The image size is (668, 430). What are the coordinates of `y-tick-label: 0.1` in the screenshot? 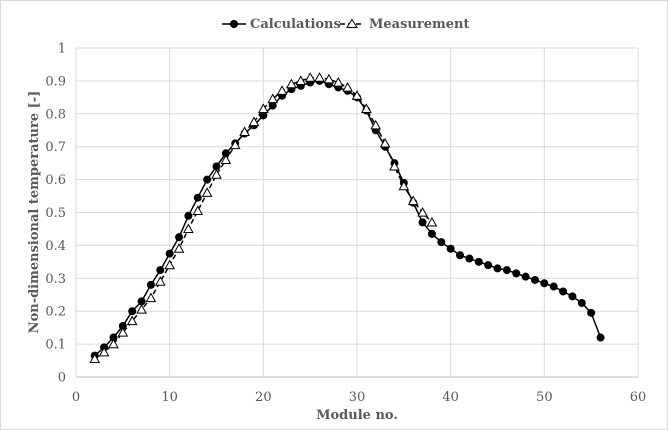 It's located at (55, 345).